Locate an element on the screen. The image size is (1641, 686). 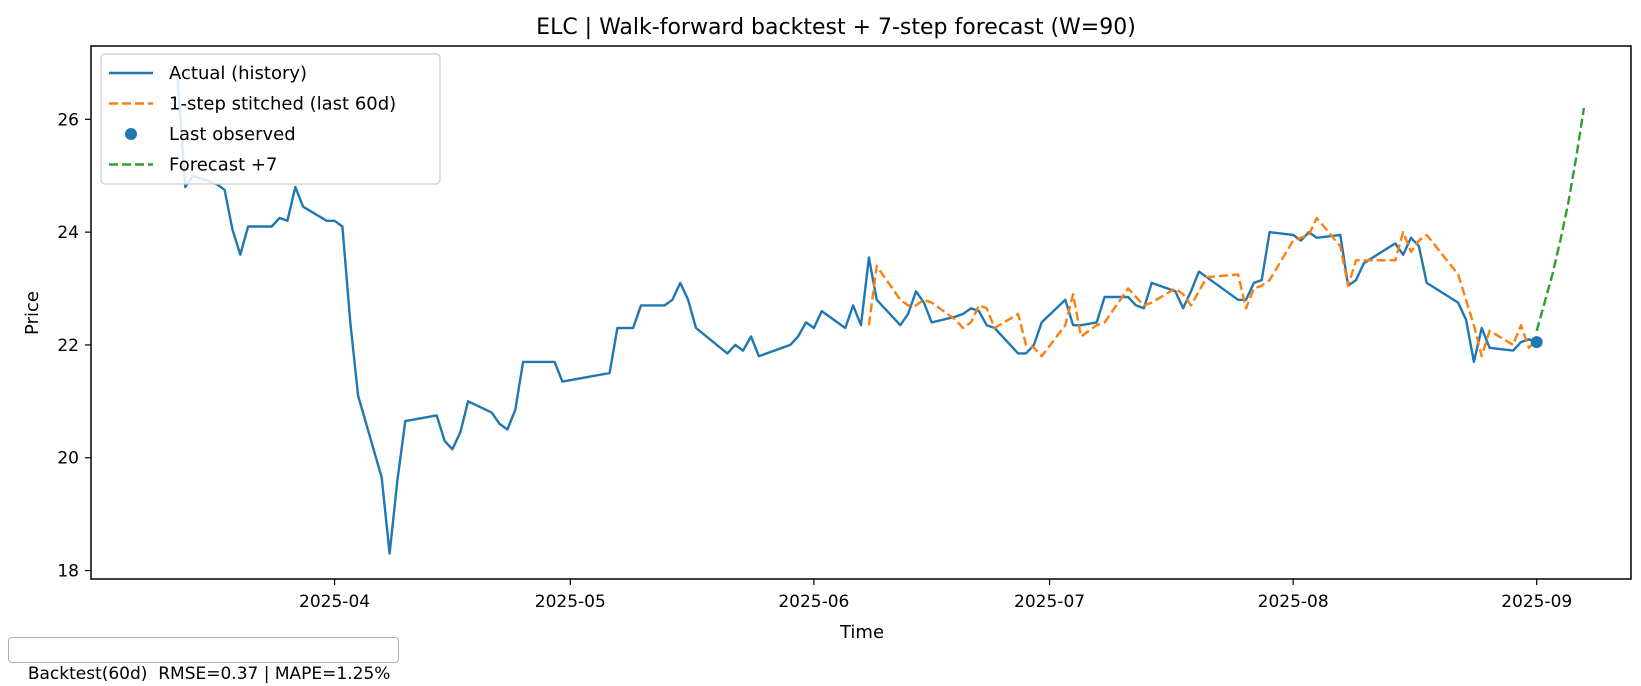
y-axis-label: Price is located at coordinates (32, 313).